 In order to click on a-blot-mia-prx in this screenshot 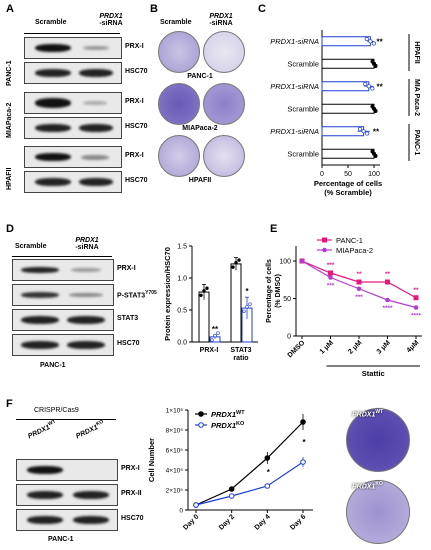, I will do `click(73, 103)`.